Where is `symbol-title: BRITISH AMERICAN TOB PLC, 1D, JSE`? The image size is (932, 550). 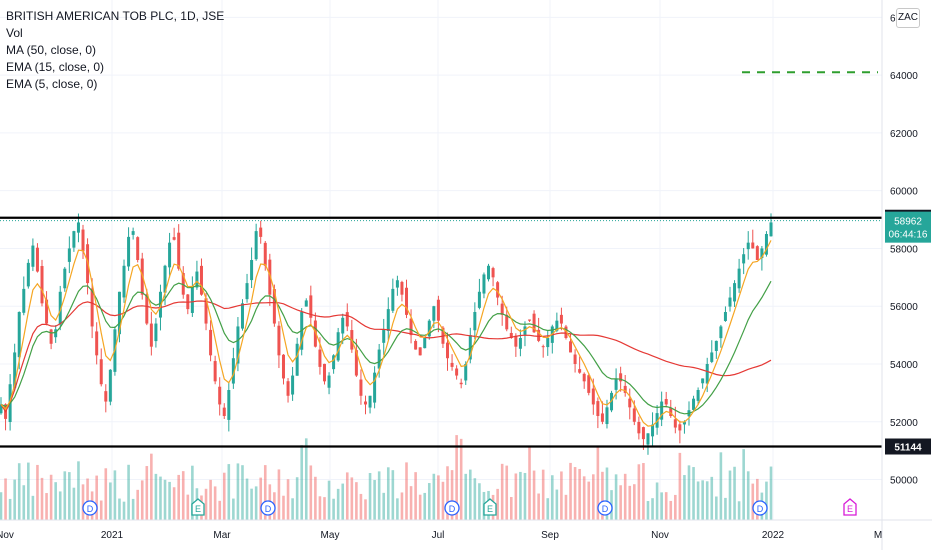
symbol-title: BRITISH AMERICAN TOB PLC, 1D, JSE is located at coordinates (115, 16).